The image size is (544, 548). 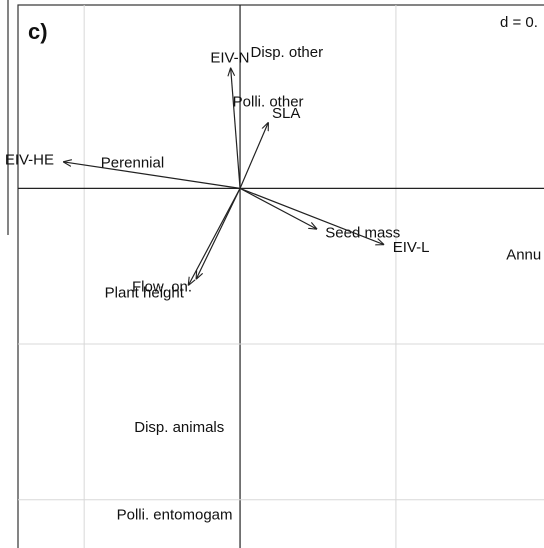 I want to click on point-label: Polli. other, so click(x=268, y=102).